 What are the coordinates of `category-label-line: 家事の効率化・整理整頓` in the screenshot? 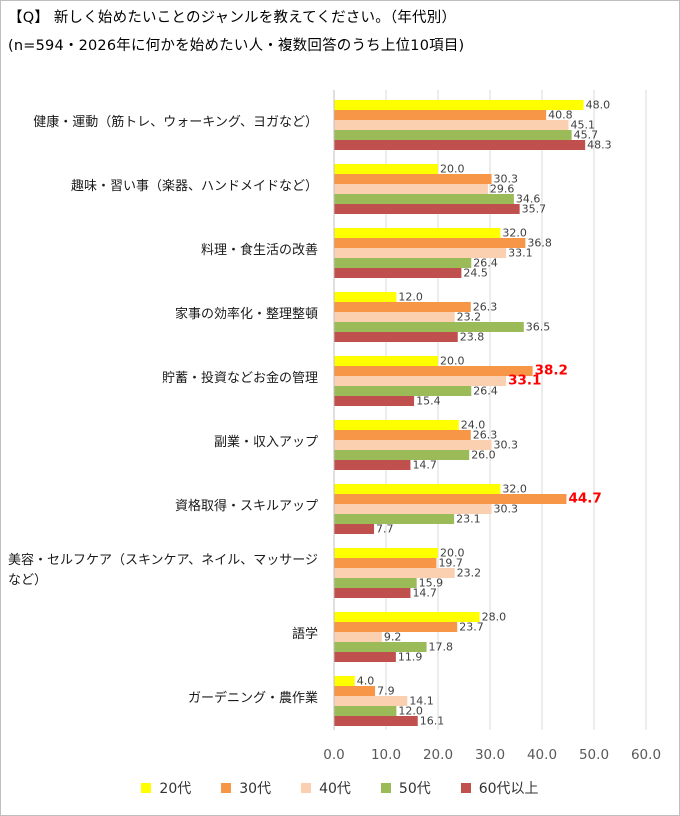 It's located at (246, 314).